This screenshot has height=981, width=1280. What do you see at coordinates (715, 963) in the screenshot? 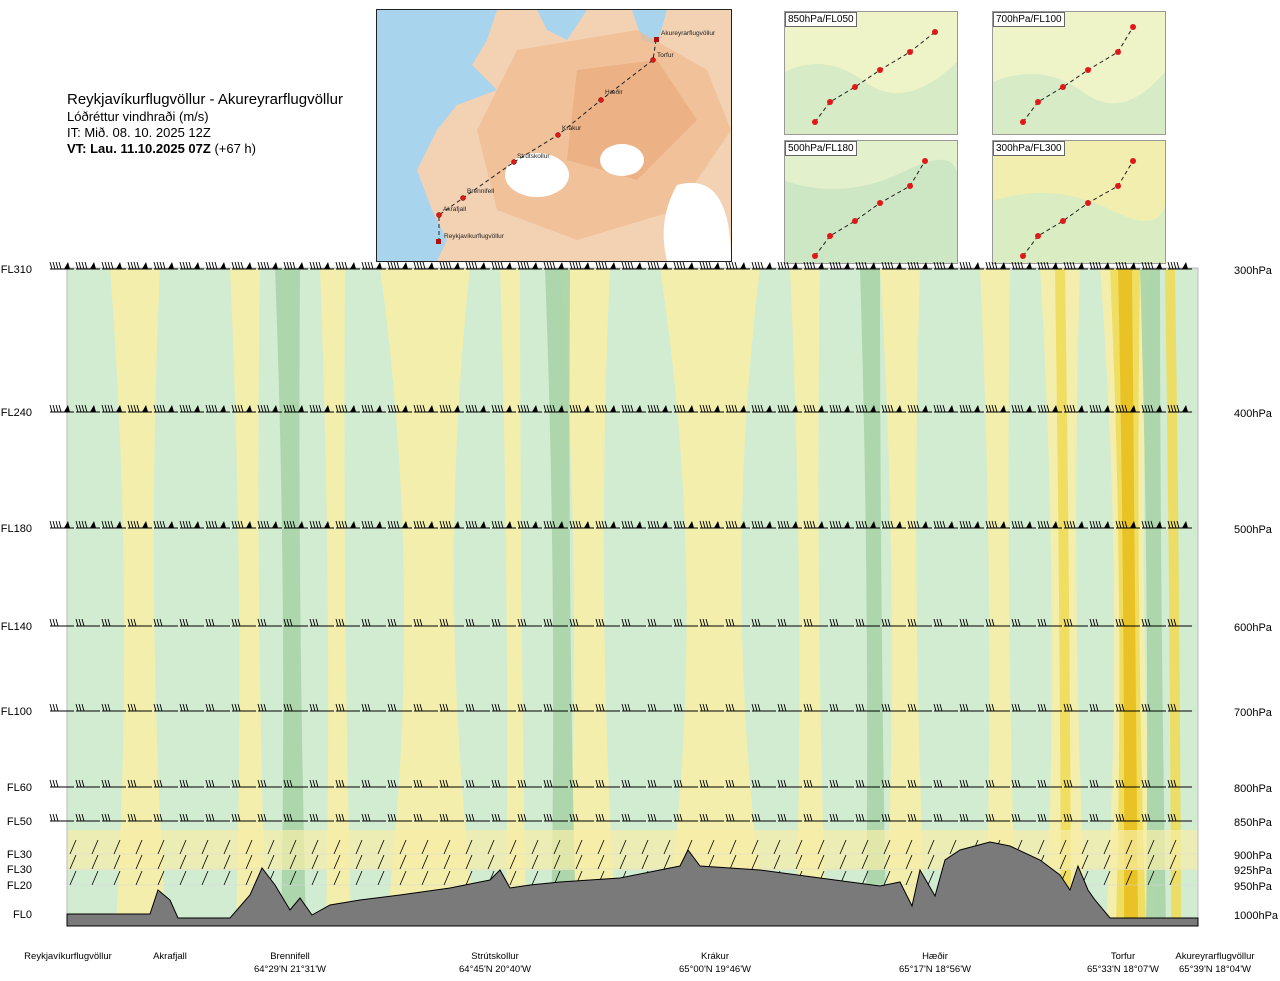
I see `station-label: Krákur 65°00'N 19°46'W` at bounding box center [715, 963].